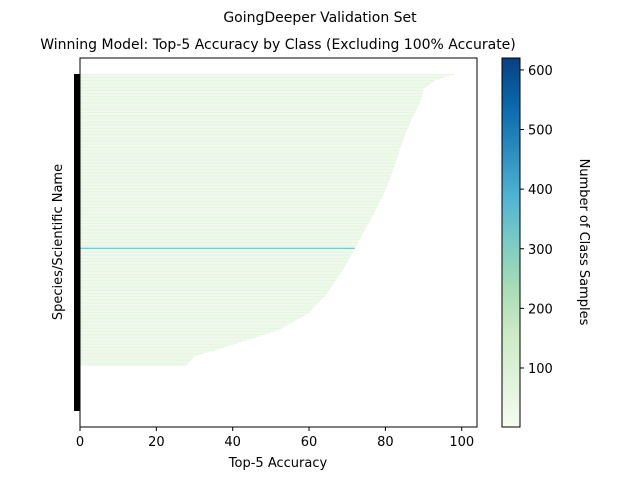  Describe the element at coordinates (540, 369) in the screenshot. I see `colorbar-tick-label: 100` at that location.